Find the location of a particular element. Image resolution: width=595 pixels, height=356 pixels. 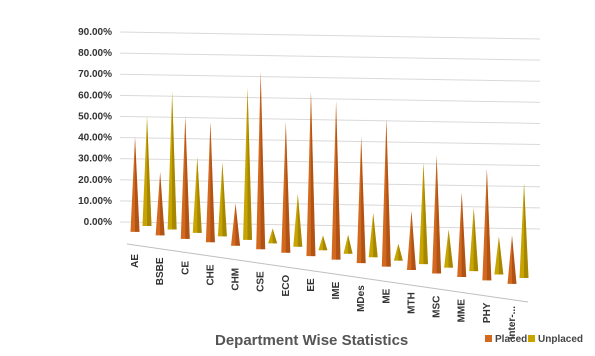

y-tick-label: 70.00% is located at coordinates (95, 74).